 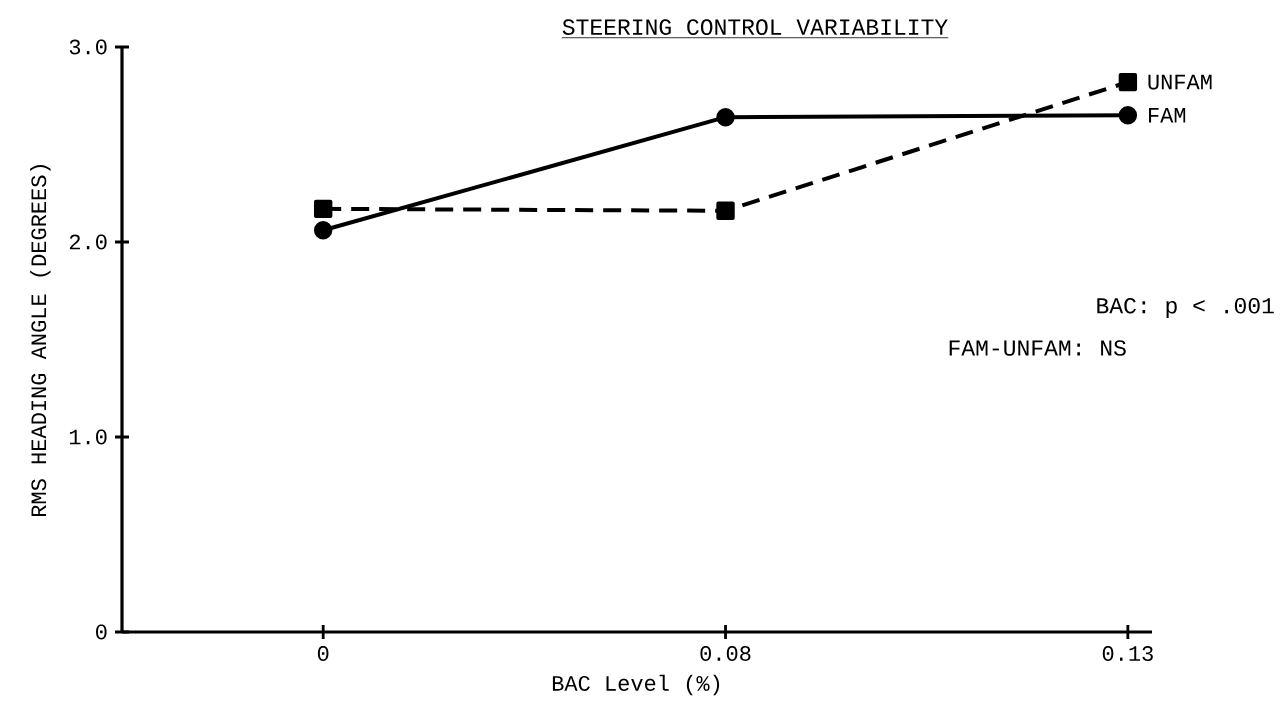 What do you see at coordinates (1180, 82) in the screenshot?
I see `series-label: UNFAM` at bounding box center [1180, 82].